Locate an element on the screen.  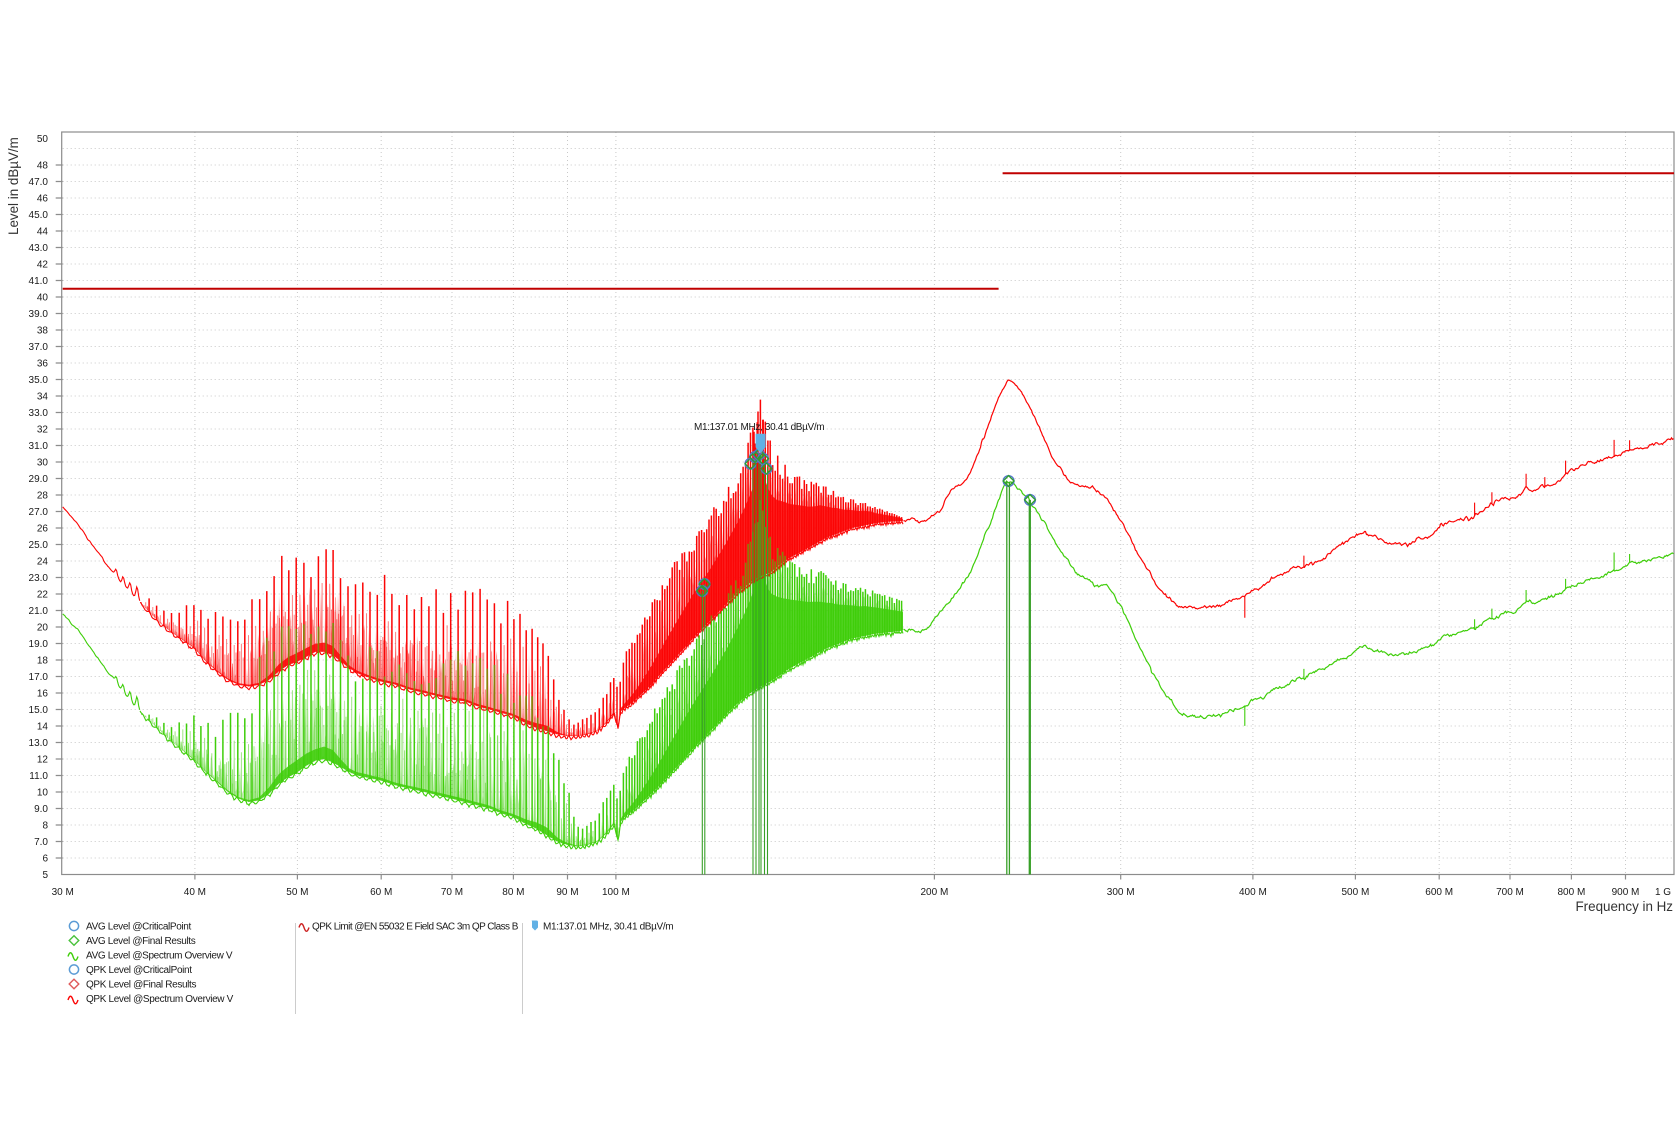
svg-text: 12 is located at coordinates (43, 760).